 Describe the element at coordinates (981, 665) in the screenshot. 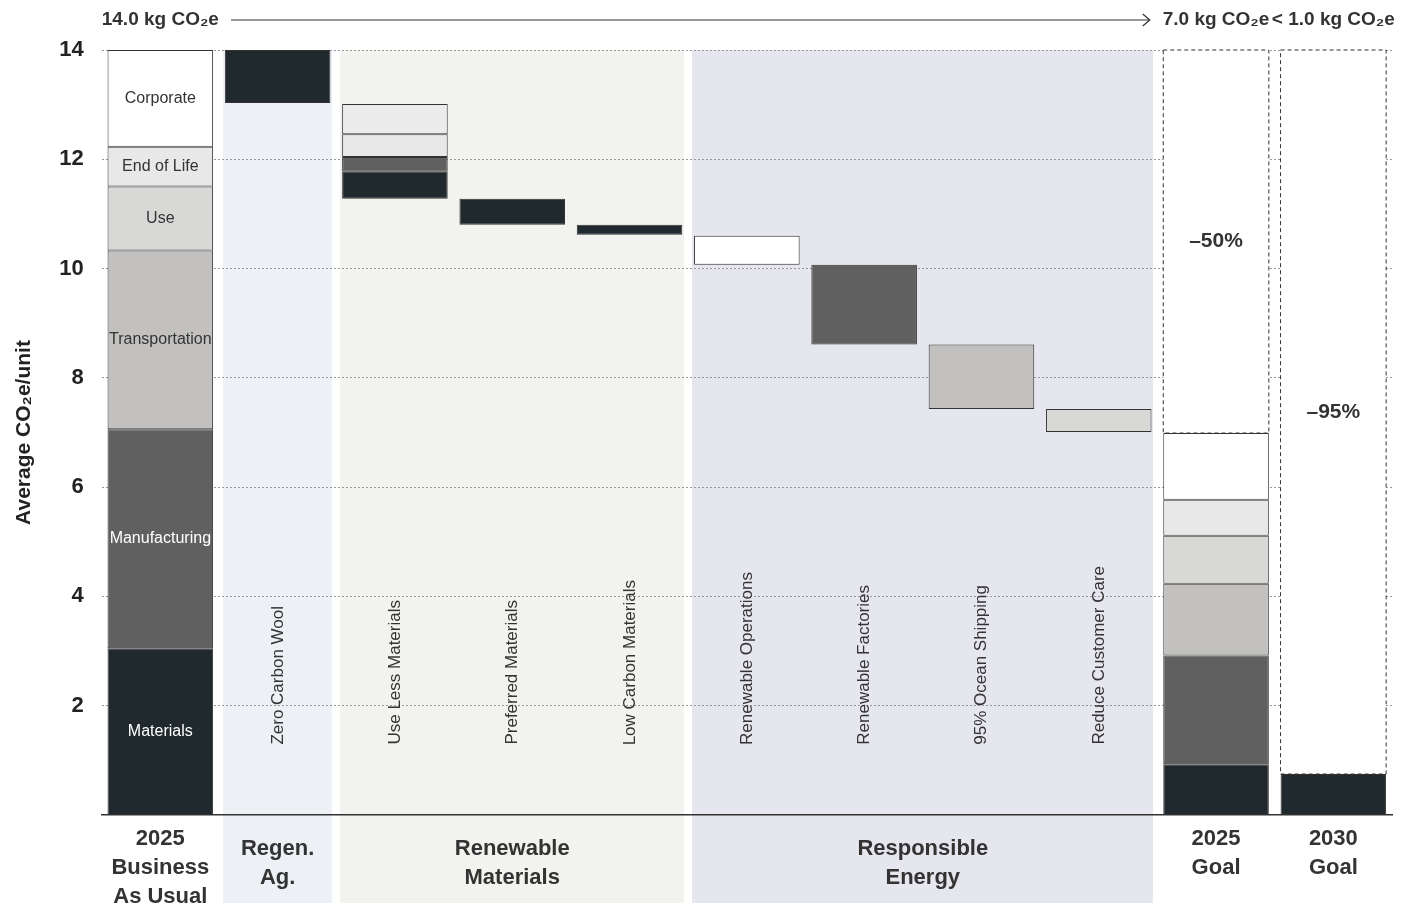

I see `x-tick-label: 95% Ocean Shipping` at that location.